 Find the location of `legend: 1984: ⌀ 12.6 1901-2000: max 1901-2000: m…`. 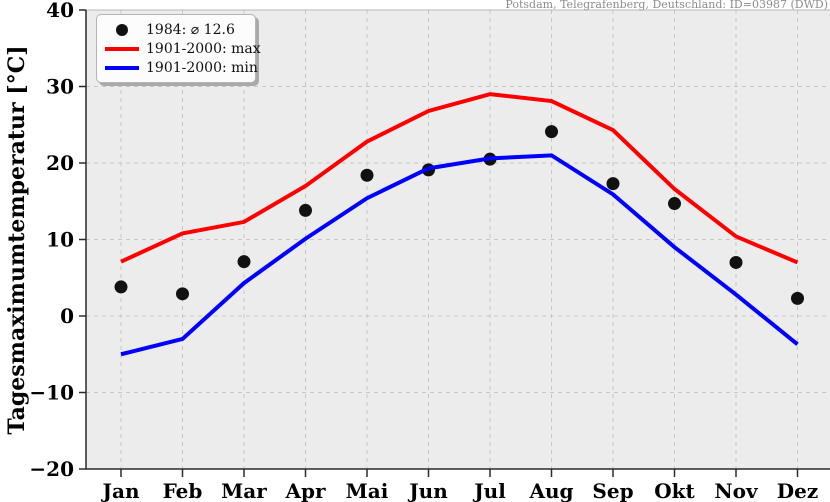

legend: 1984: ⌀ 12.6 1901-2000: max 1901-2000: m… is located at coordinates (178, 48).